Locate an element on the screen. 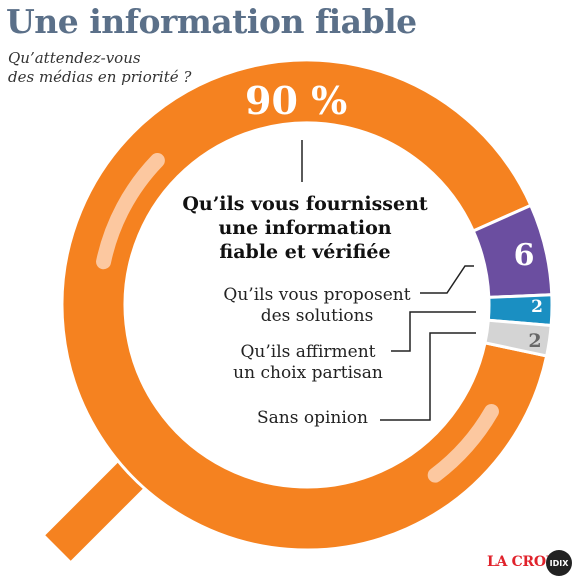 The width and height of the screenshot is (579, 579). slice-label-no-opinion: Sans opinion is located at coordinates (312, 418).